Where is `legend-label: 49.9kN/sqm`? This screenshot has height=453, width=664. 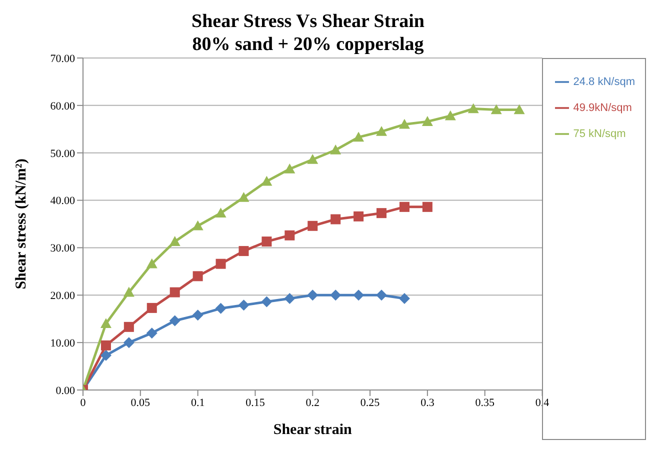
legend-label: 49.9kN/sqm is located at coordinates (602, 108).